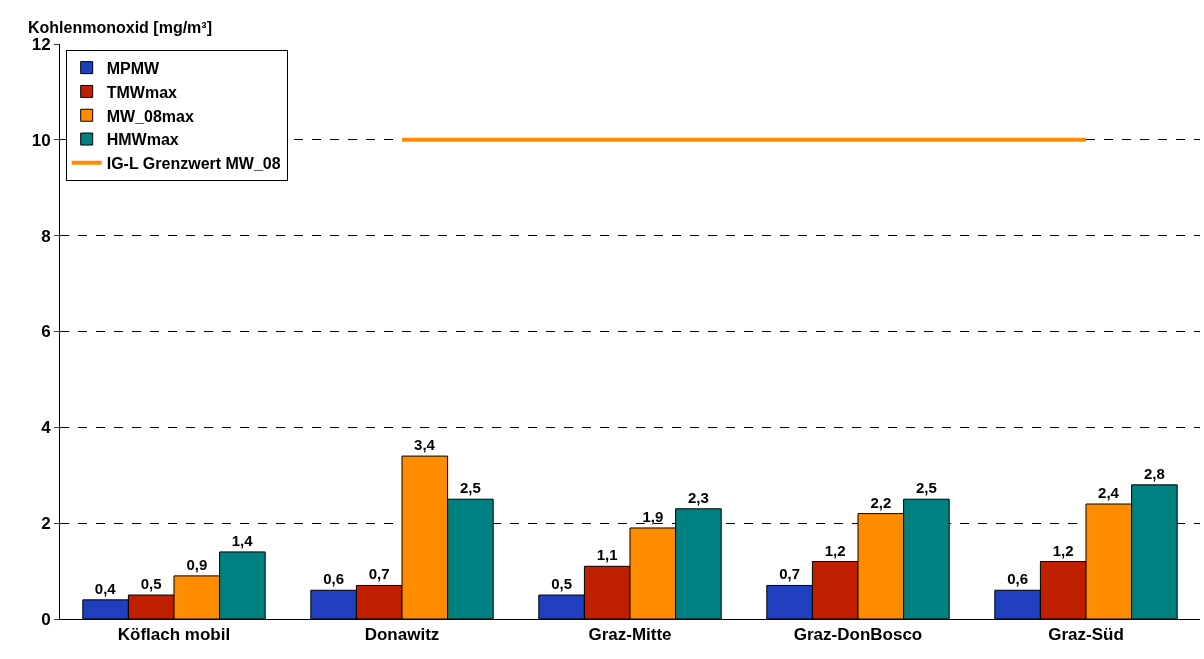 This screenshot has width=1204, height=659. Describe the element at coordinates (105, 588) in the screenshot. I see `data-label: 0,4` at that location.